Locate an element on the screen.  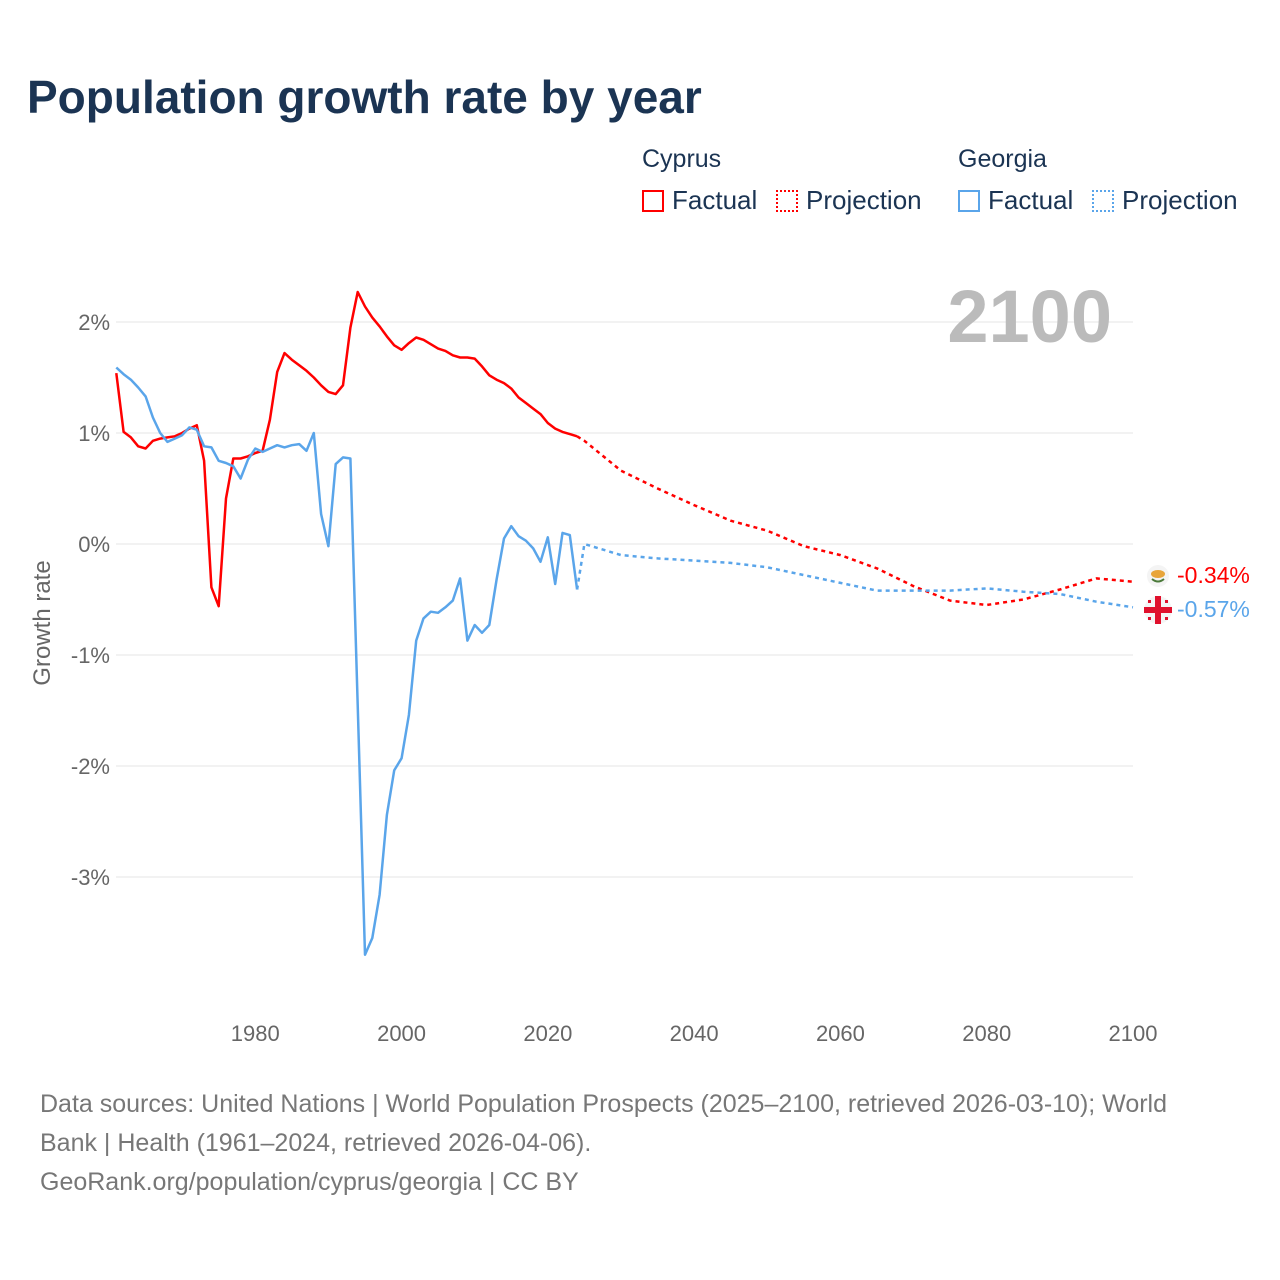
georgia-flag-icon is located at coordinates (1158, 610).